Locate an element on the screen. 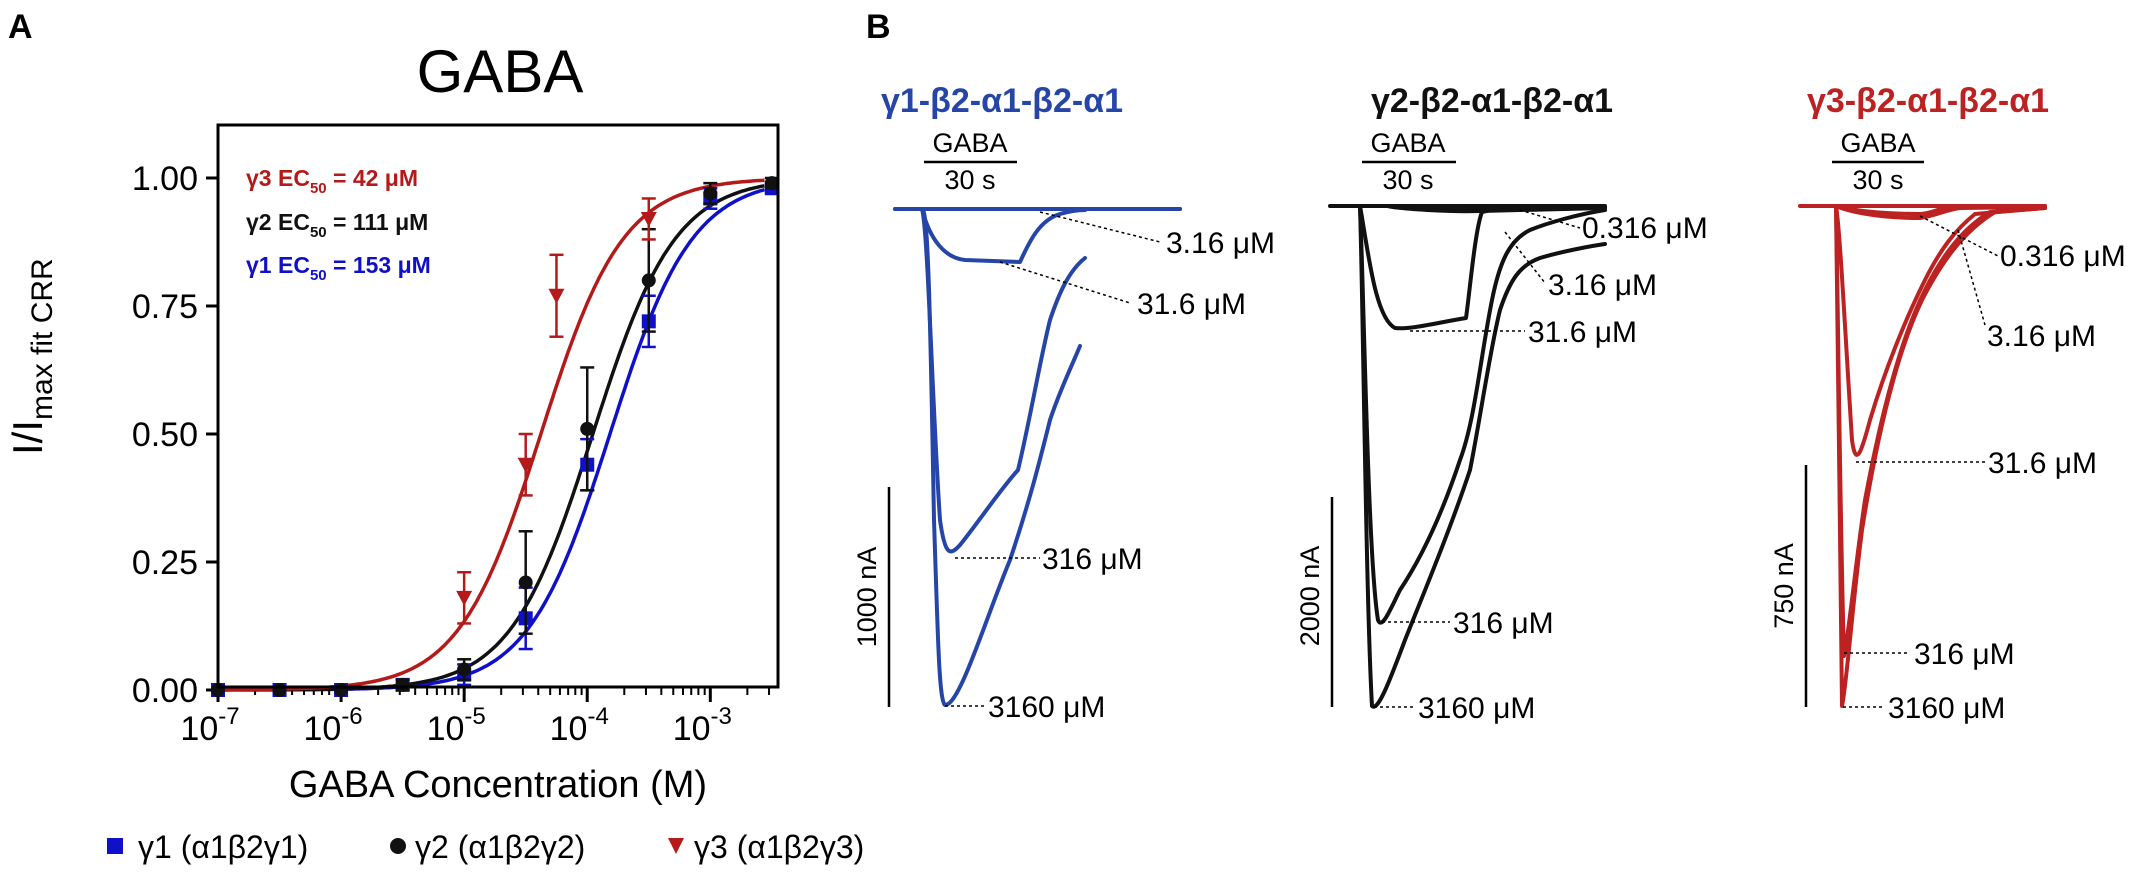 The image size is (2134, 873). x-tick-label: 10⁻⁷ is located at coordinates (209, 725).